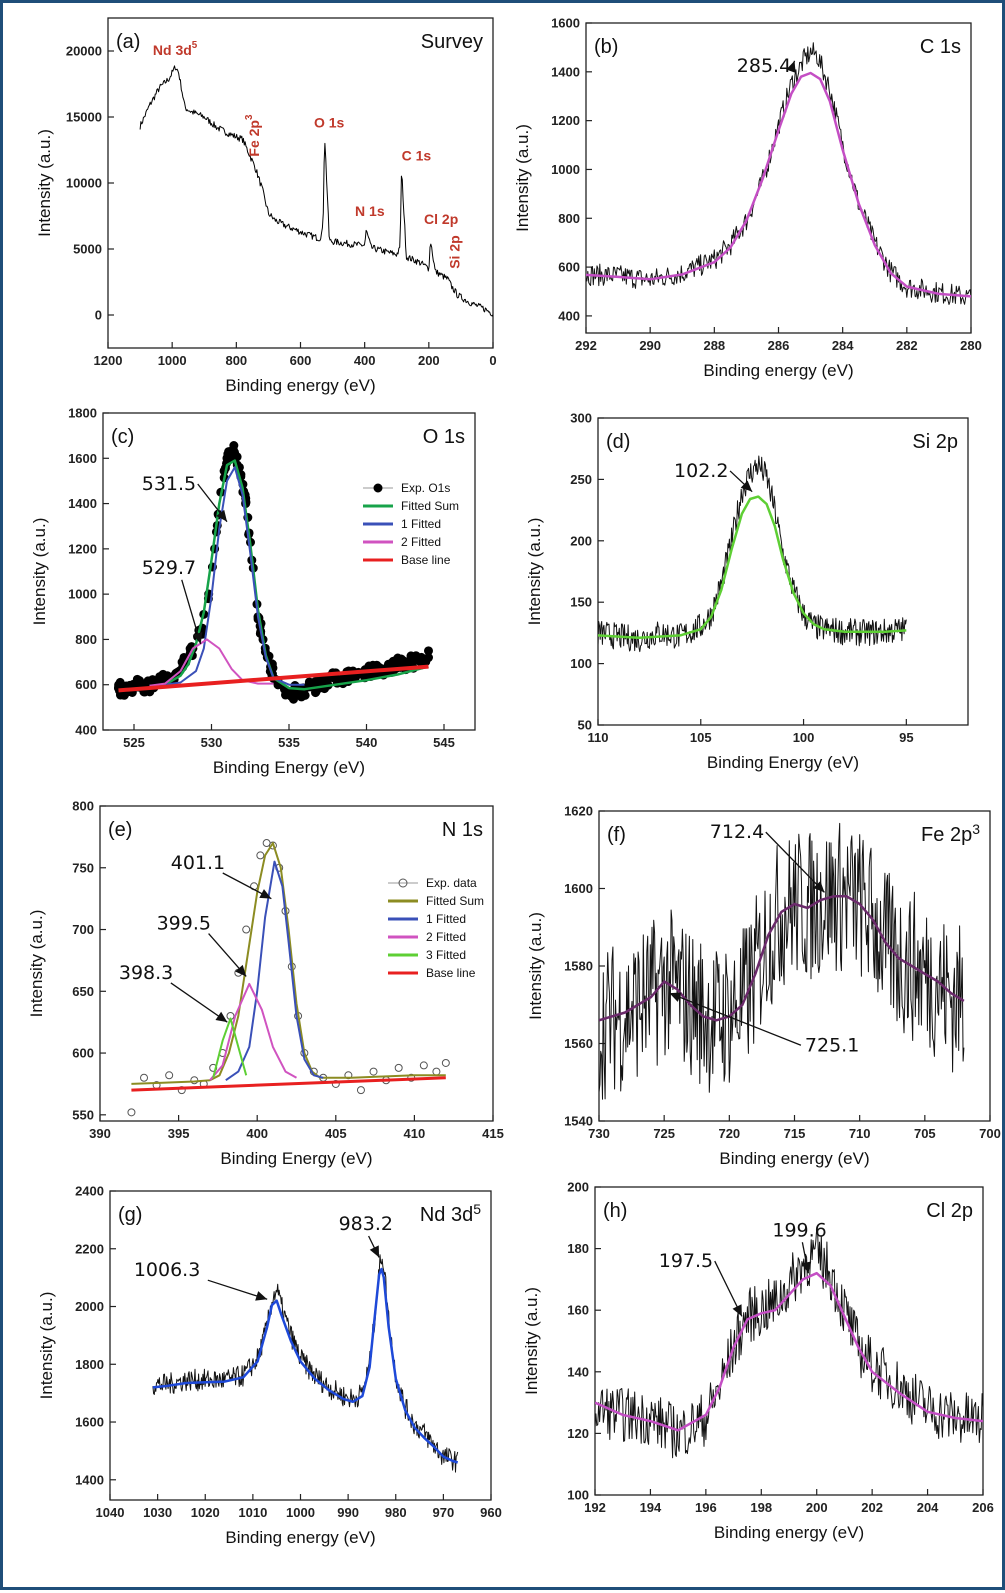  Describe the element at coordinates (450, 1213) in the screenshot. I see `panel-title: Nd 3d5` at that location.